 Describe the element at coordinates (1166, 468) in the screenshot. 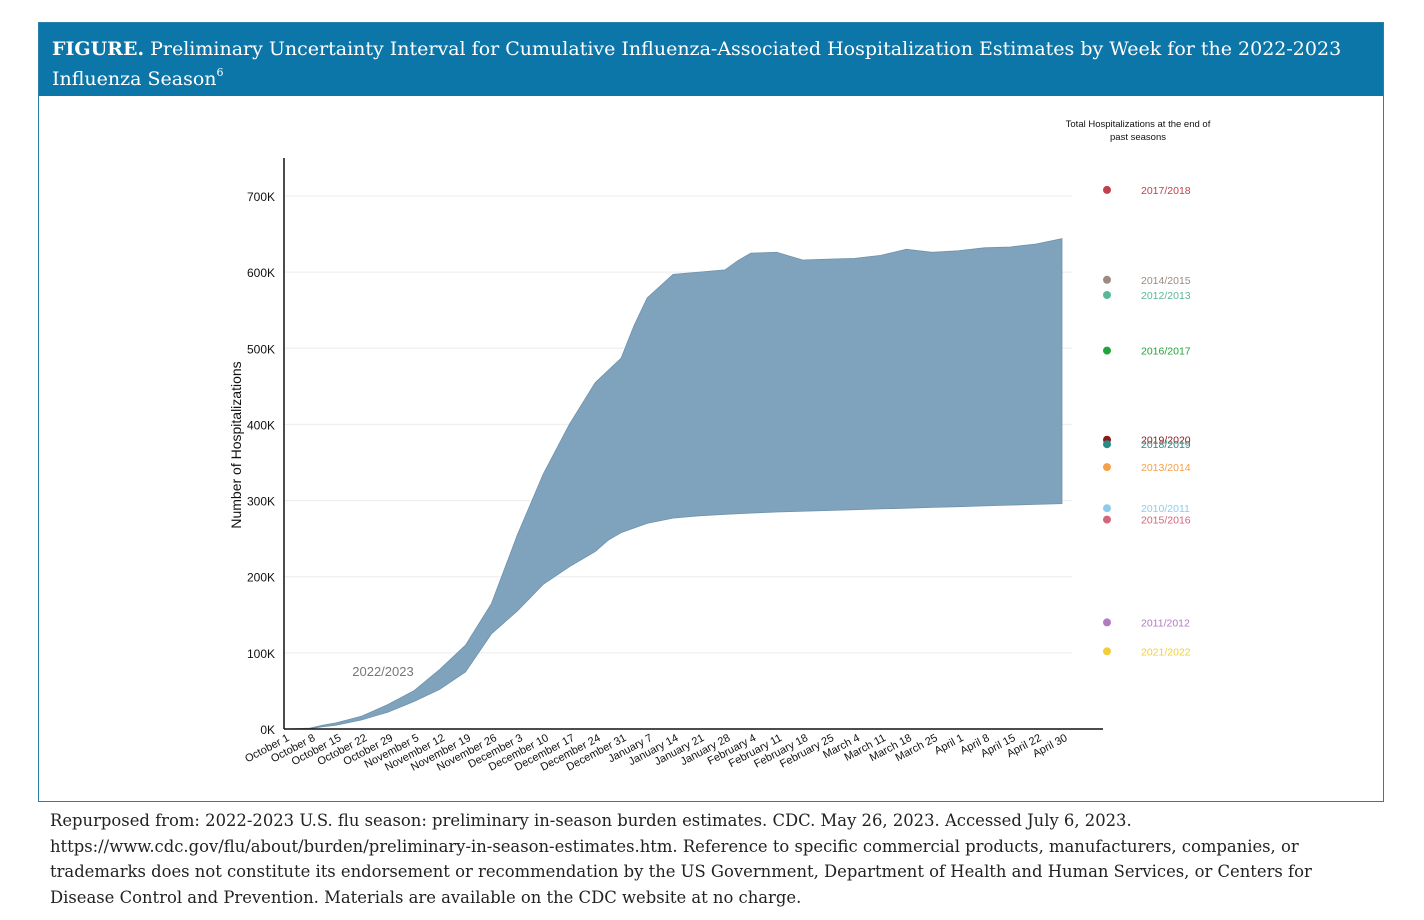

I see `season-label: 2013/2014` at that location.